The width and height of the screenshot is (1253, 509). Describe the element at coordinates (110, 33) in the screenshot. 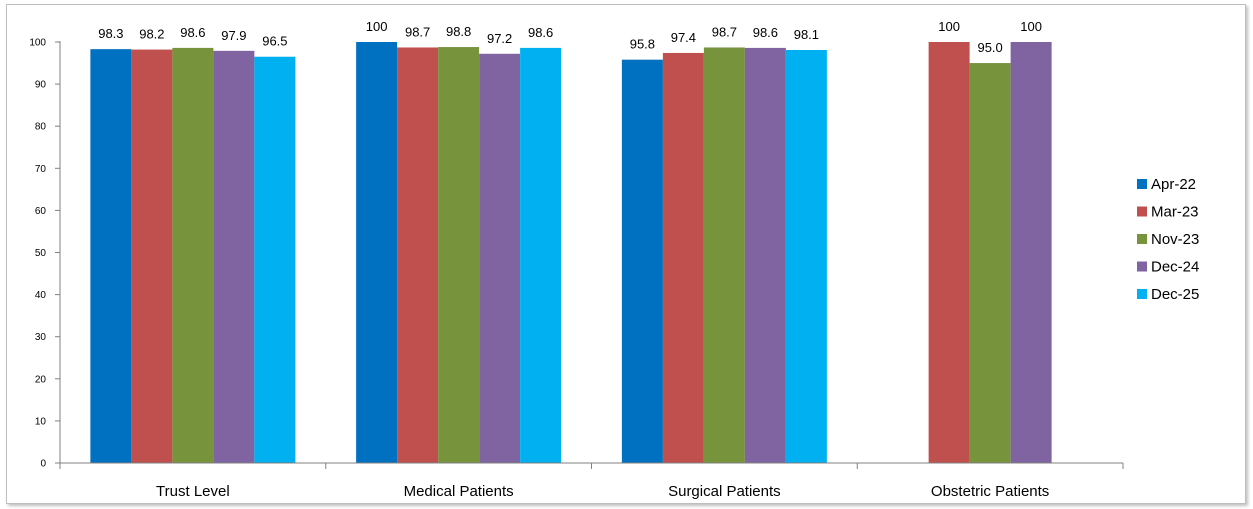

I see `data-label: 98.3` at that location.